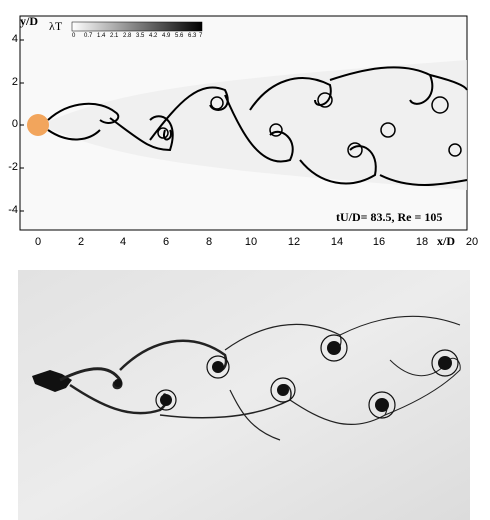 The width and height of the screenshot is (490, 520). What do you see at coordinates (209, 242) in the screenshot?
I see `x-tick: 8` at bounding box center [209, 242].